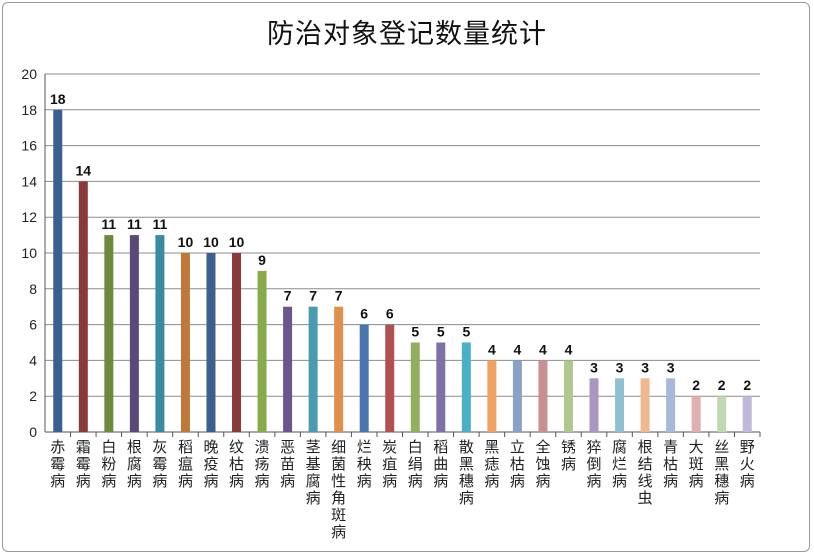 The height and width of the screenshot is (556, 814). What do you see at coordinates (29, 253) in the screenshot?
I see `y-tick-label: 10` at bounding box center [29, 253].